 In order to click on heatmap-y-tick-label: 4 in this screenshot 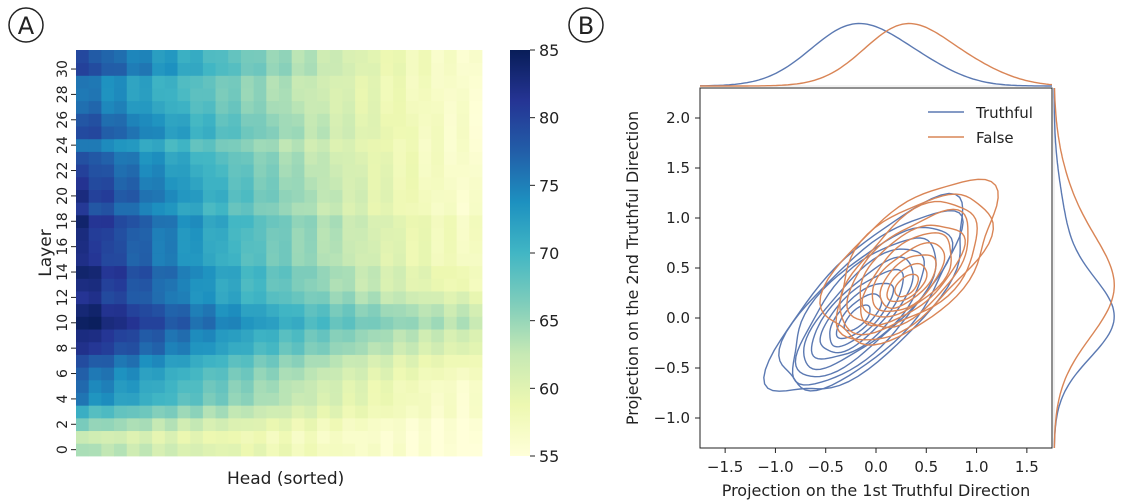, I will do `click(63, 398)`.